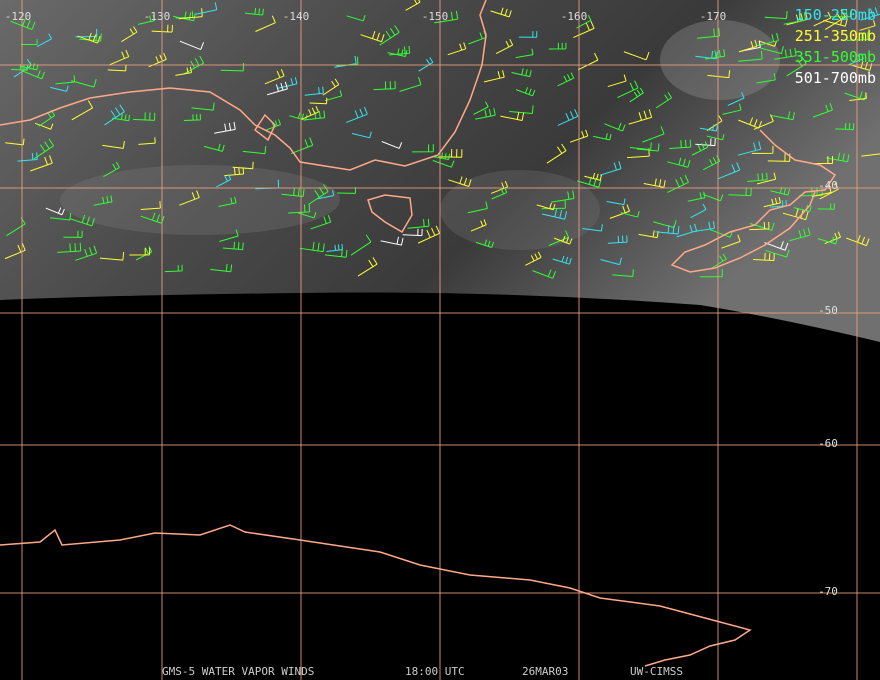  What do you see at coordinates (435, 671) in the screenshot?
I see `footer-text: 18:00 UTC` at bounding box center [435, 671].